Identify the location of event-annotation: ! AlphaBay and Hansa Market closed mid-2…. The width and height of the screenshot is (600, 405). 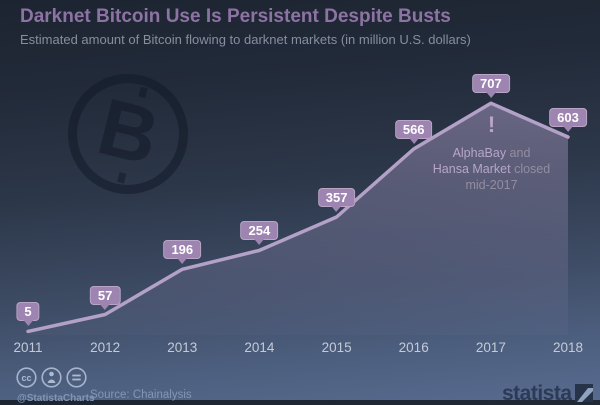
(491, 152).